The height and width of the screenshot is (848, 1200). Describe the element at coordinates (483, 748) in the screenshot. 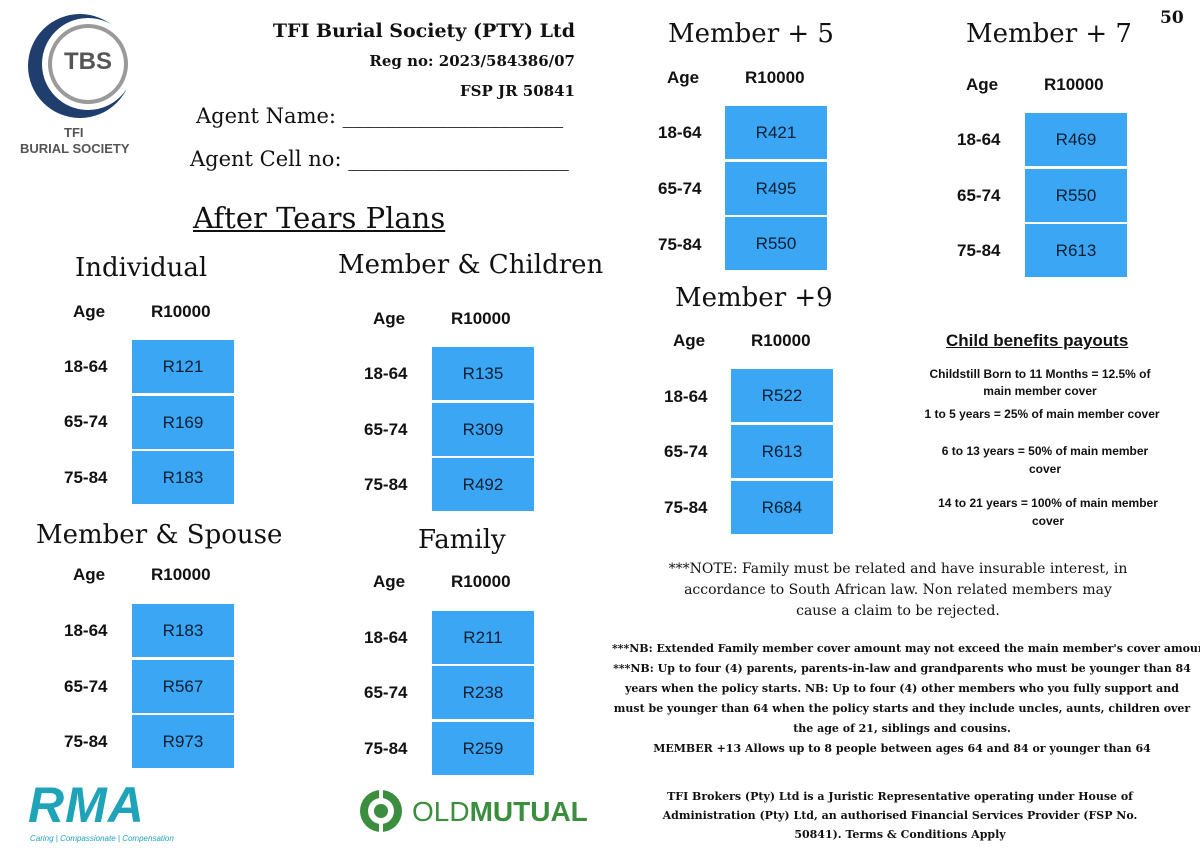

I see `price-cell: R259` at that location.